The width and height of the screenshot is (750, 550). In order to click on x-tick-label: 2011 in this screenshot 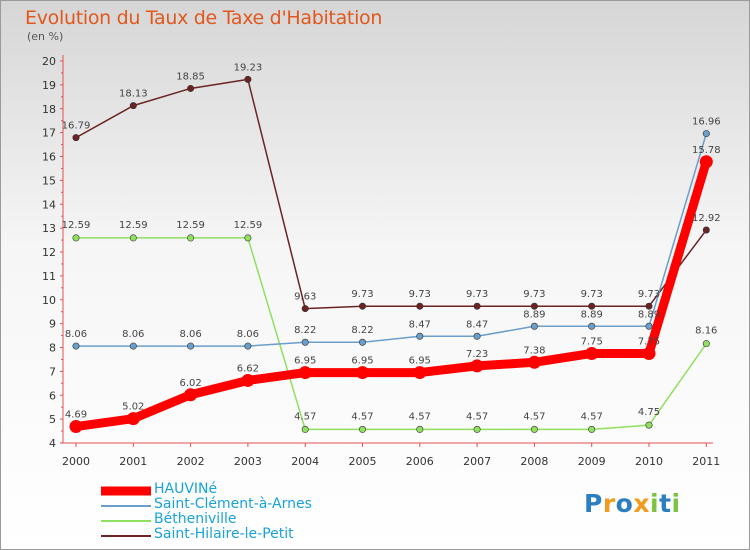, I will do `click(706, 461)`.